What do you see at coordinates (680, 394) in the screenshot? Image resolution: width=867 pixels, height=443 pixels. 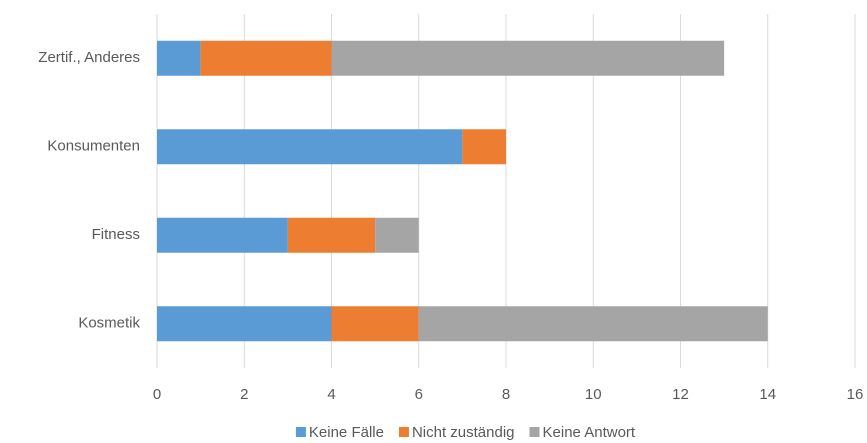 I see `x-tick-label: 12` at bounding box center [680, 394].